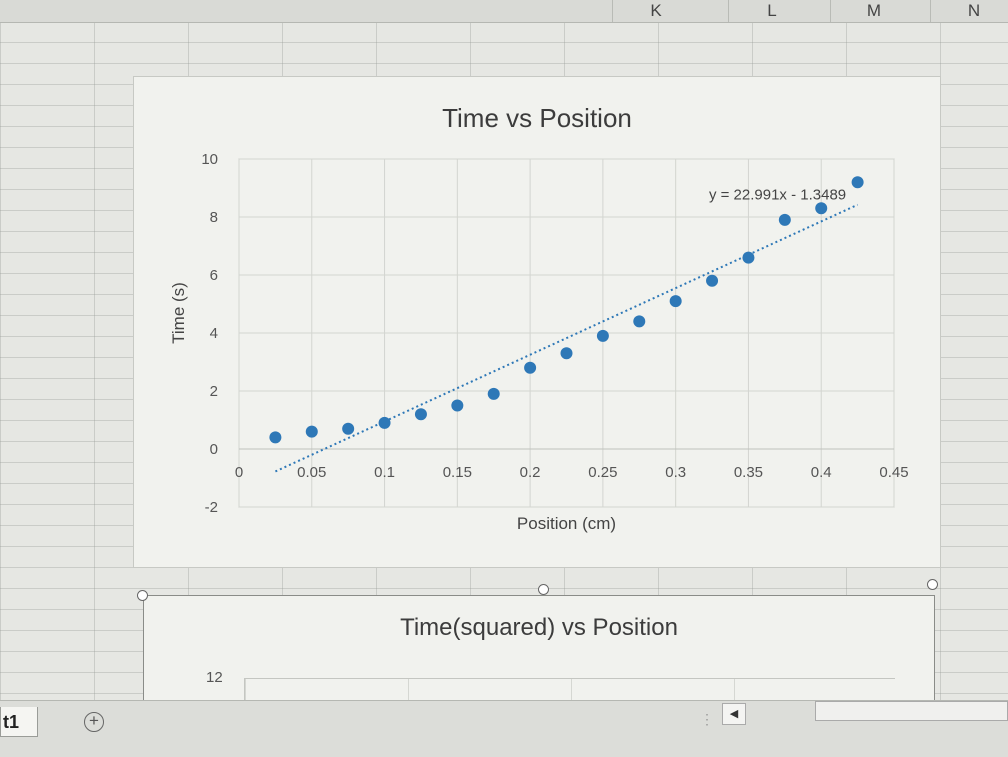  What do you see at coordinates (602, 472) in the screenshot?
I see `x-tick-label: 0.25` at bounding box center [602, 472].